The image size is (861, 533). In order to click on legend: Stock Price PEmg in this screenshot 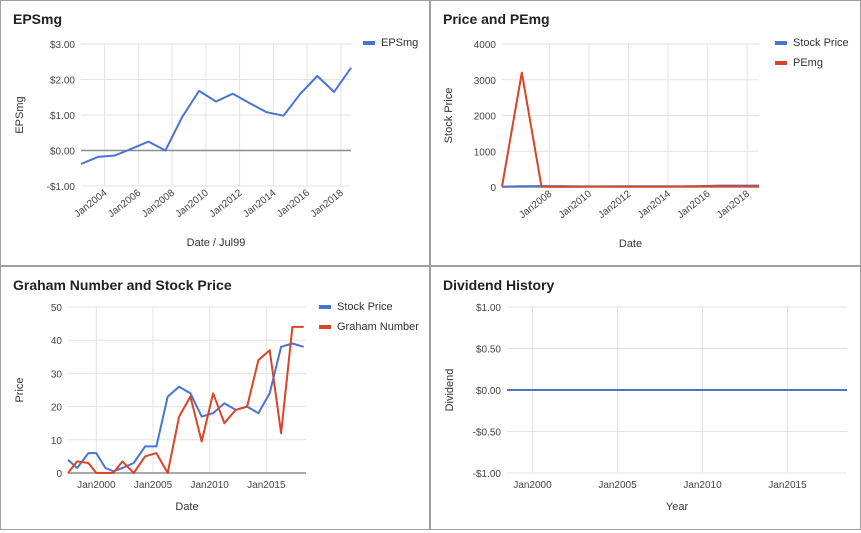, I will do `click(812, 53)`.